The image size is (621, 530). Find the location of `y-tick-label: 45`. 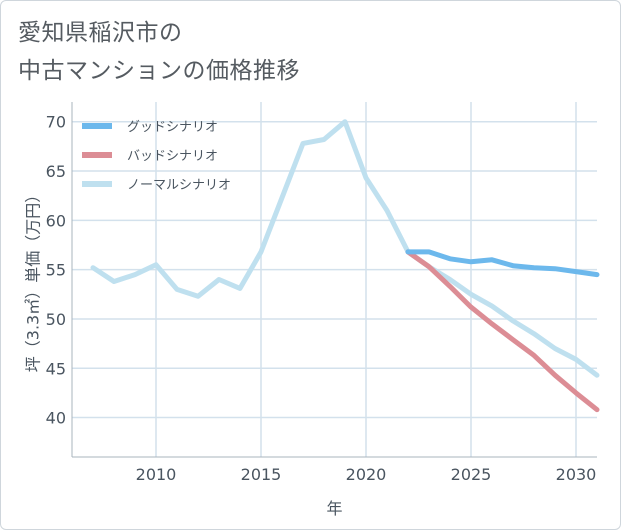

y-tick-label: 45 is located at coordinates (56, 368).